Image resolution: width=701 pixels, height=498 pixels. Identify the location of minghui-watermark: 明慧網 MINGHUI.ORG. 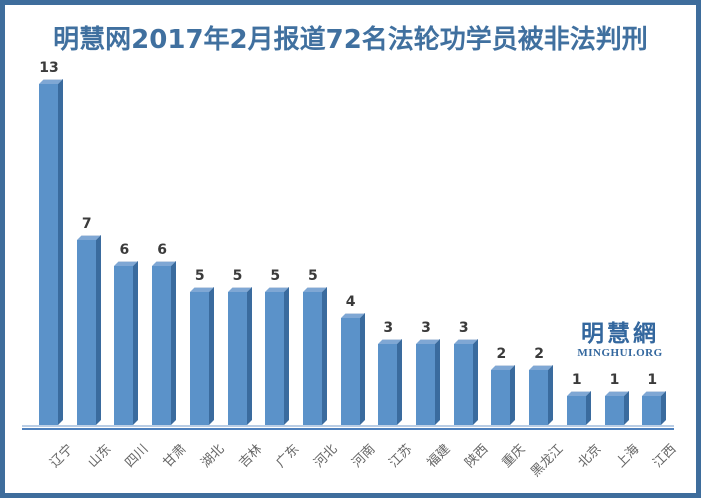
(620, 340).